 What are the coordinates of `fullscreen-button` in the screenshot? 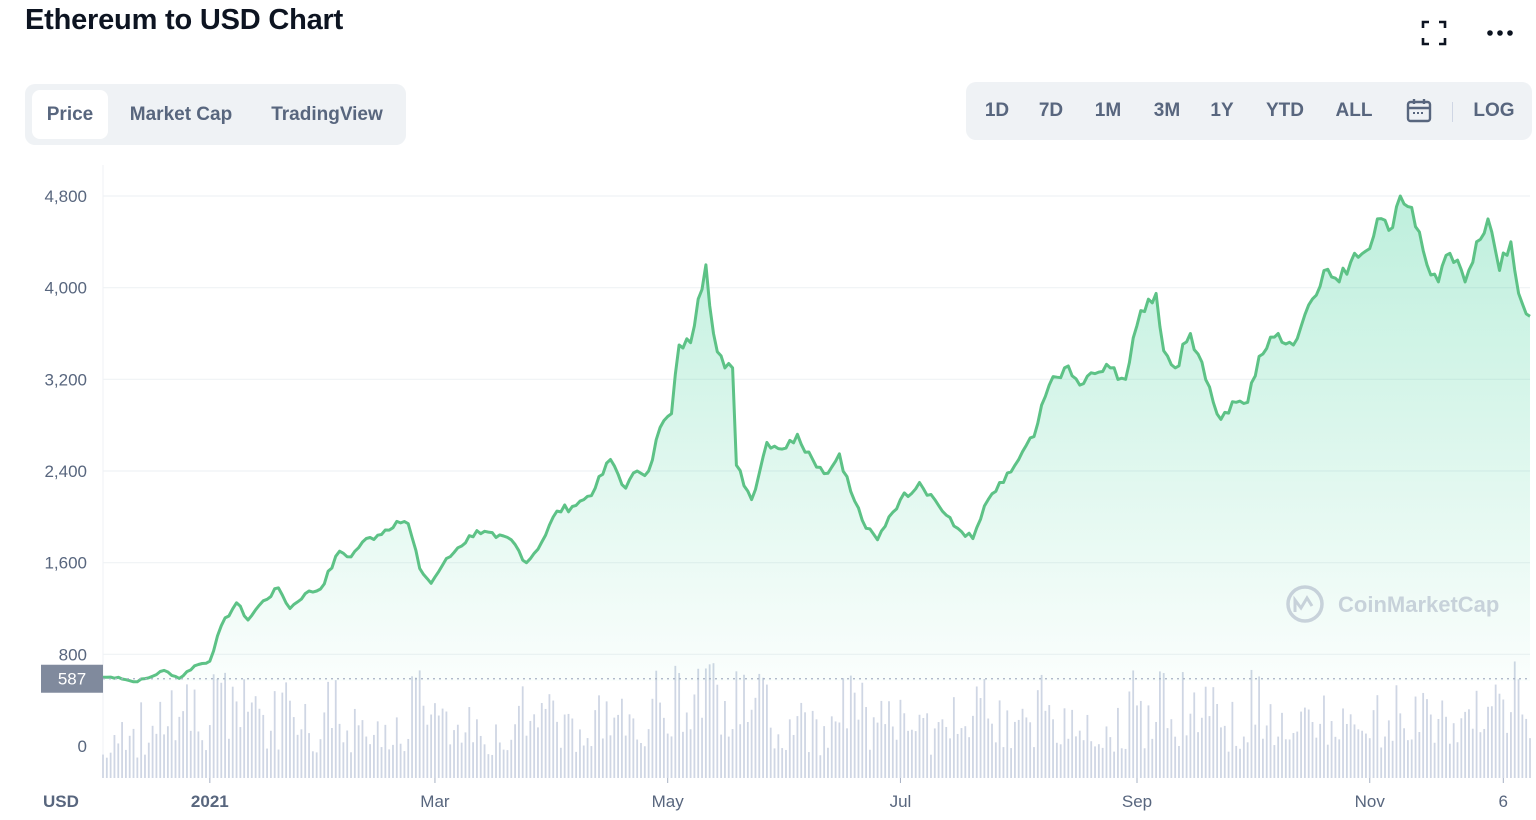 It's located at (1434, 33).